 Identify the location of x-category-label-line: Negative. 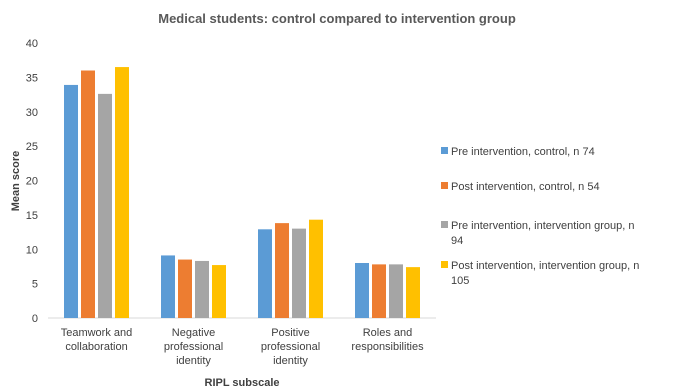
(193, 333).